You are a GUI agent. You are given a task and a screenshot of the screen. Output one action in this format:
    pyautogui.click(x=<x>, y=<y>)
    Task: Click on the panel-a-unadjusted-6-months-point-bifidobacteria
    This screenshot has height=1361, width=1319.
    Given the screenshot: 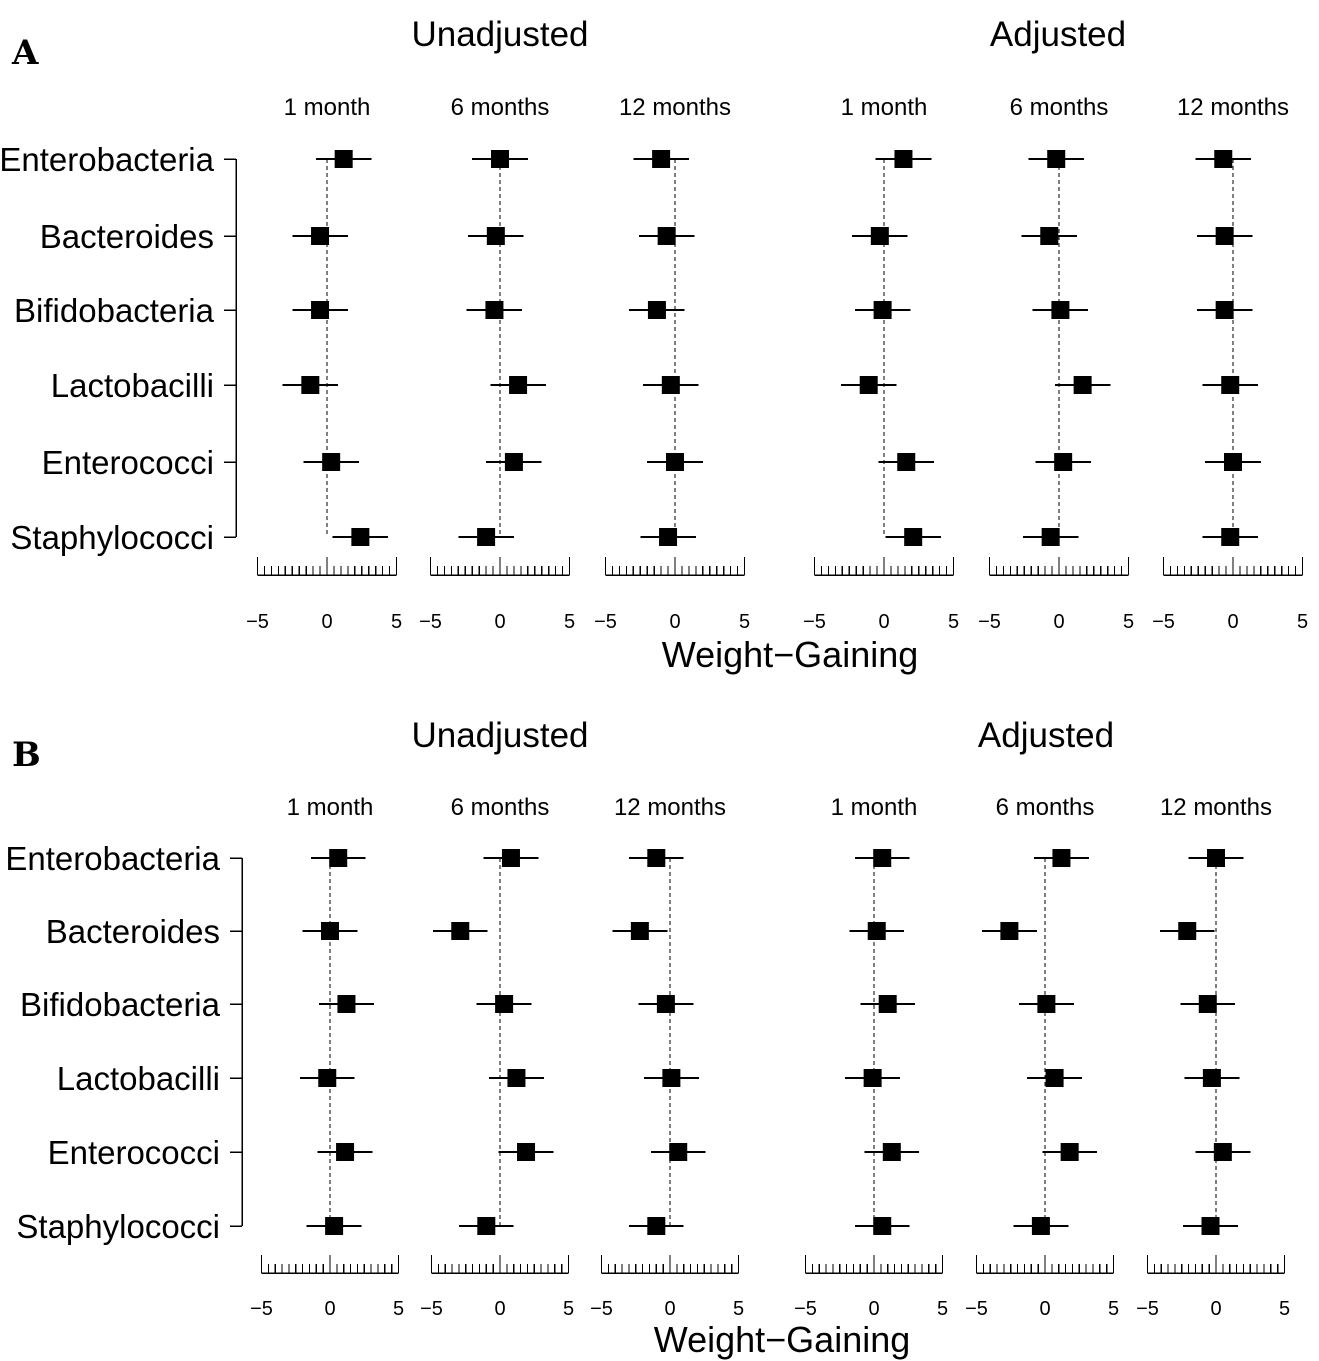 What is the action you would take?
    pyautogui.click(x=494, y=310)
    